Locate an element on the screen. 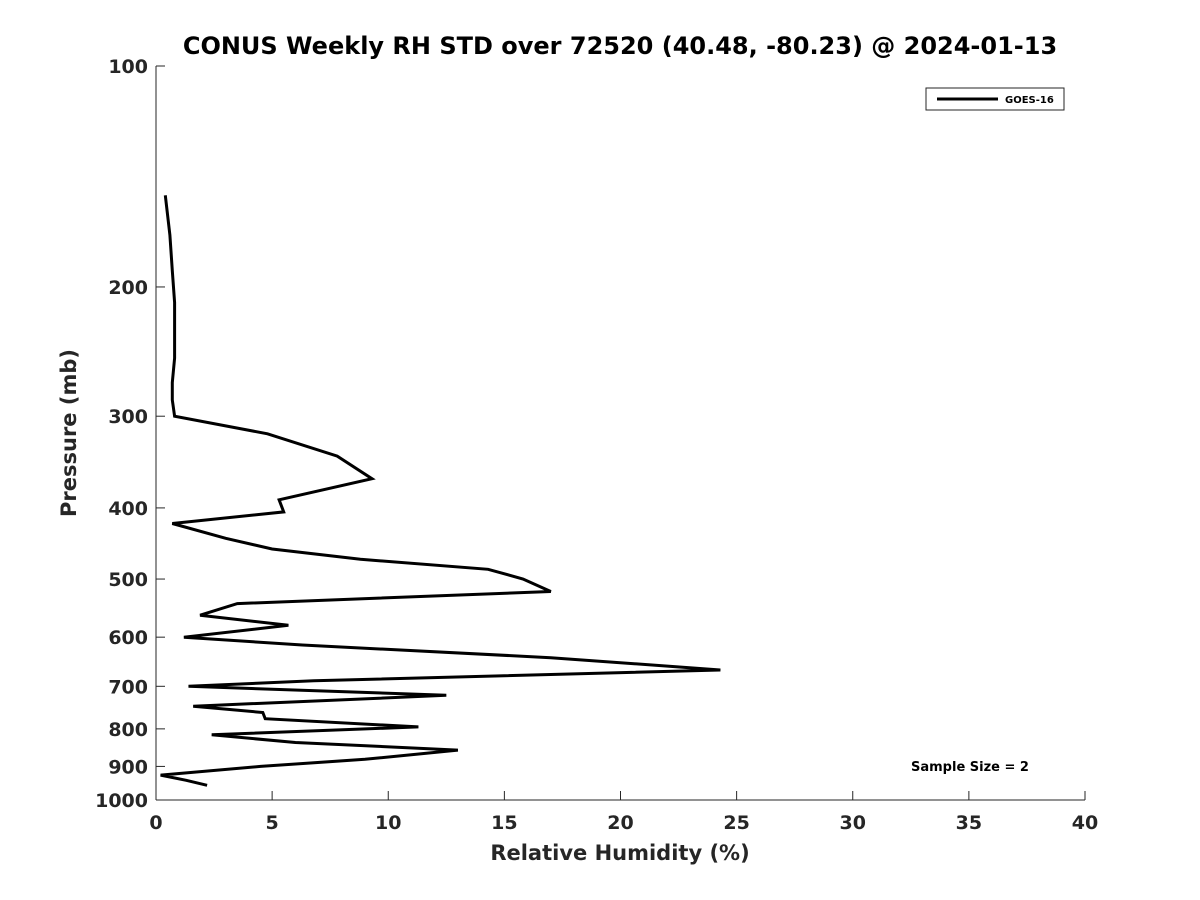 The height and width of the screenshot is (900, 1200). y-tick-label: 300 is located at coordinates (128, 417).